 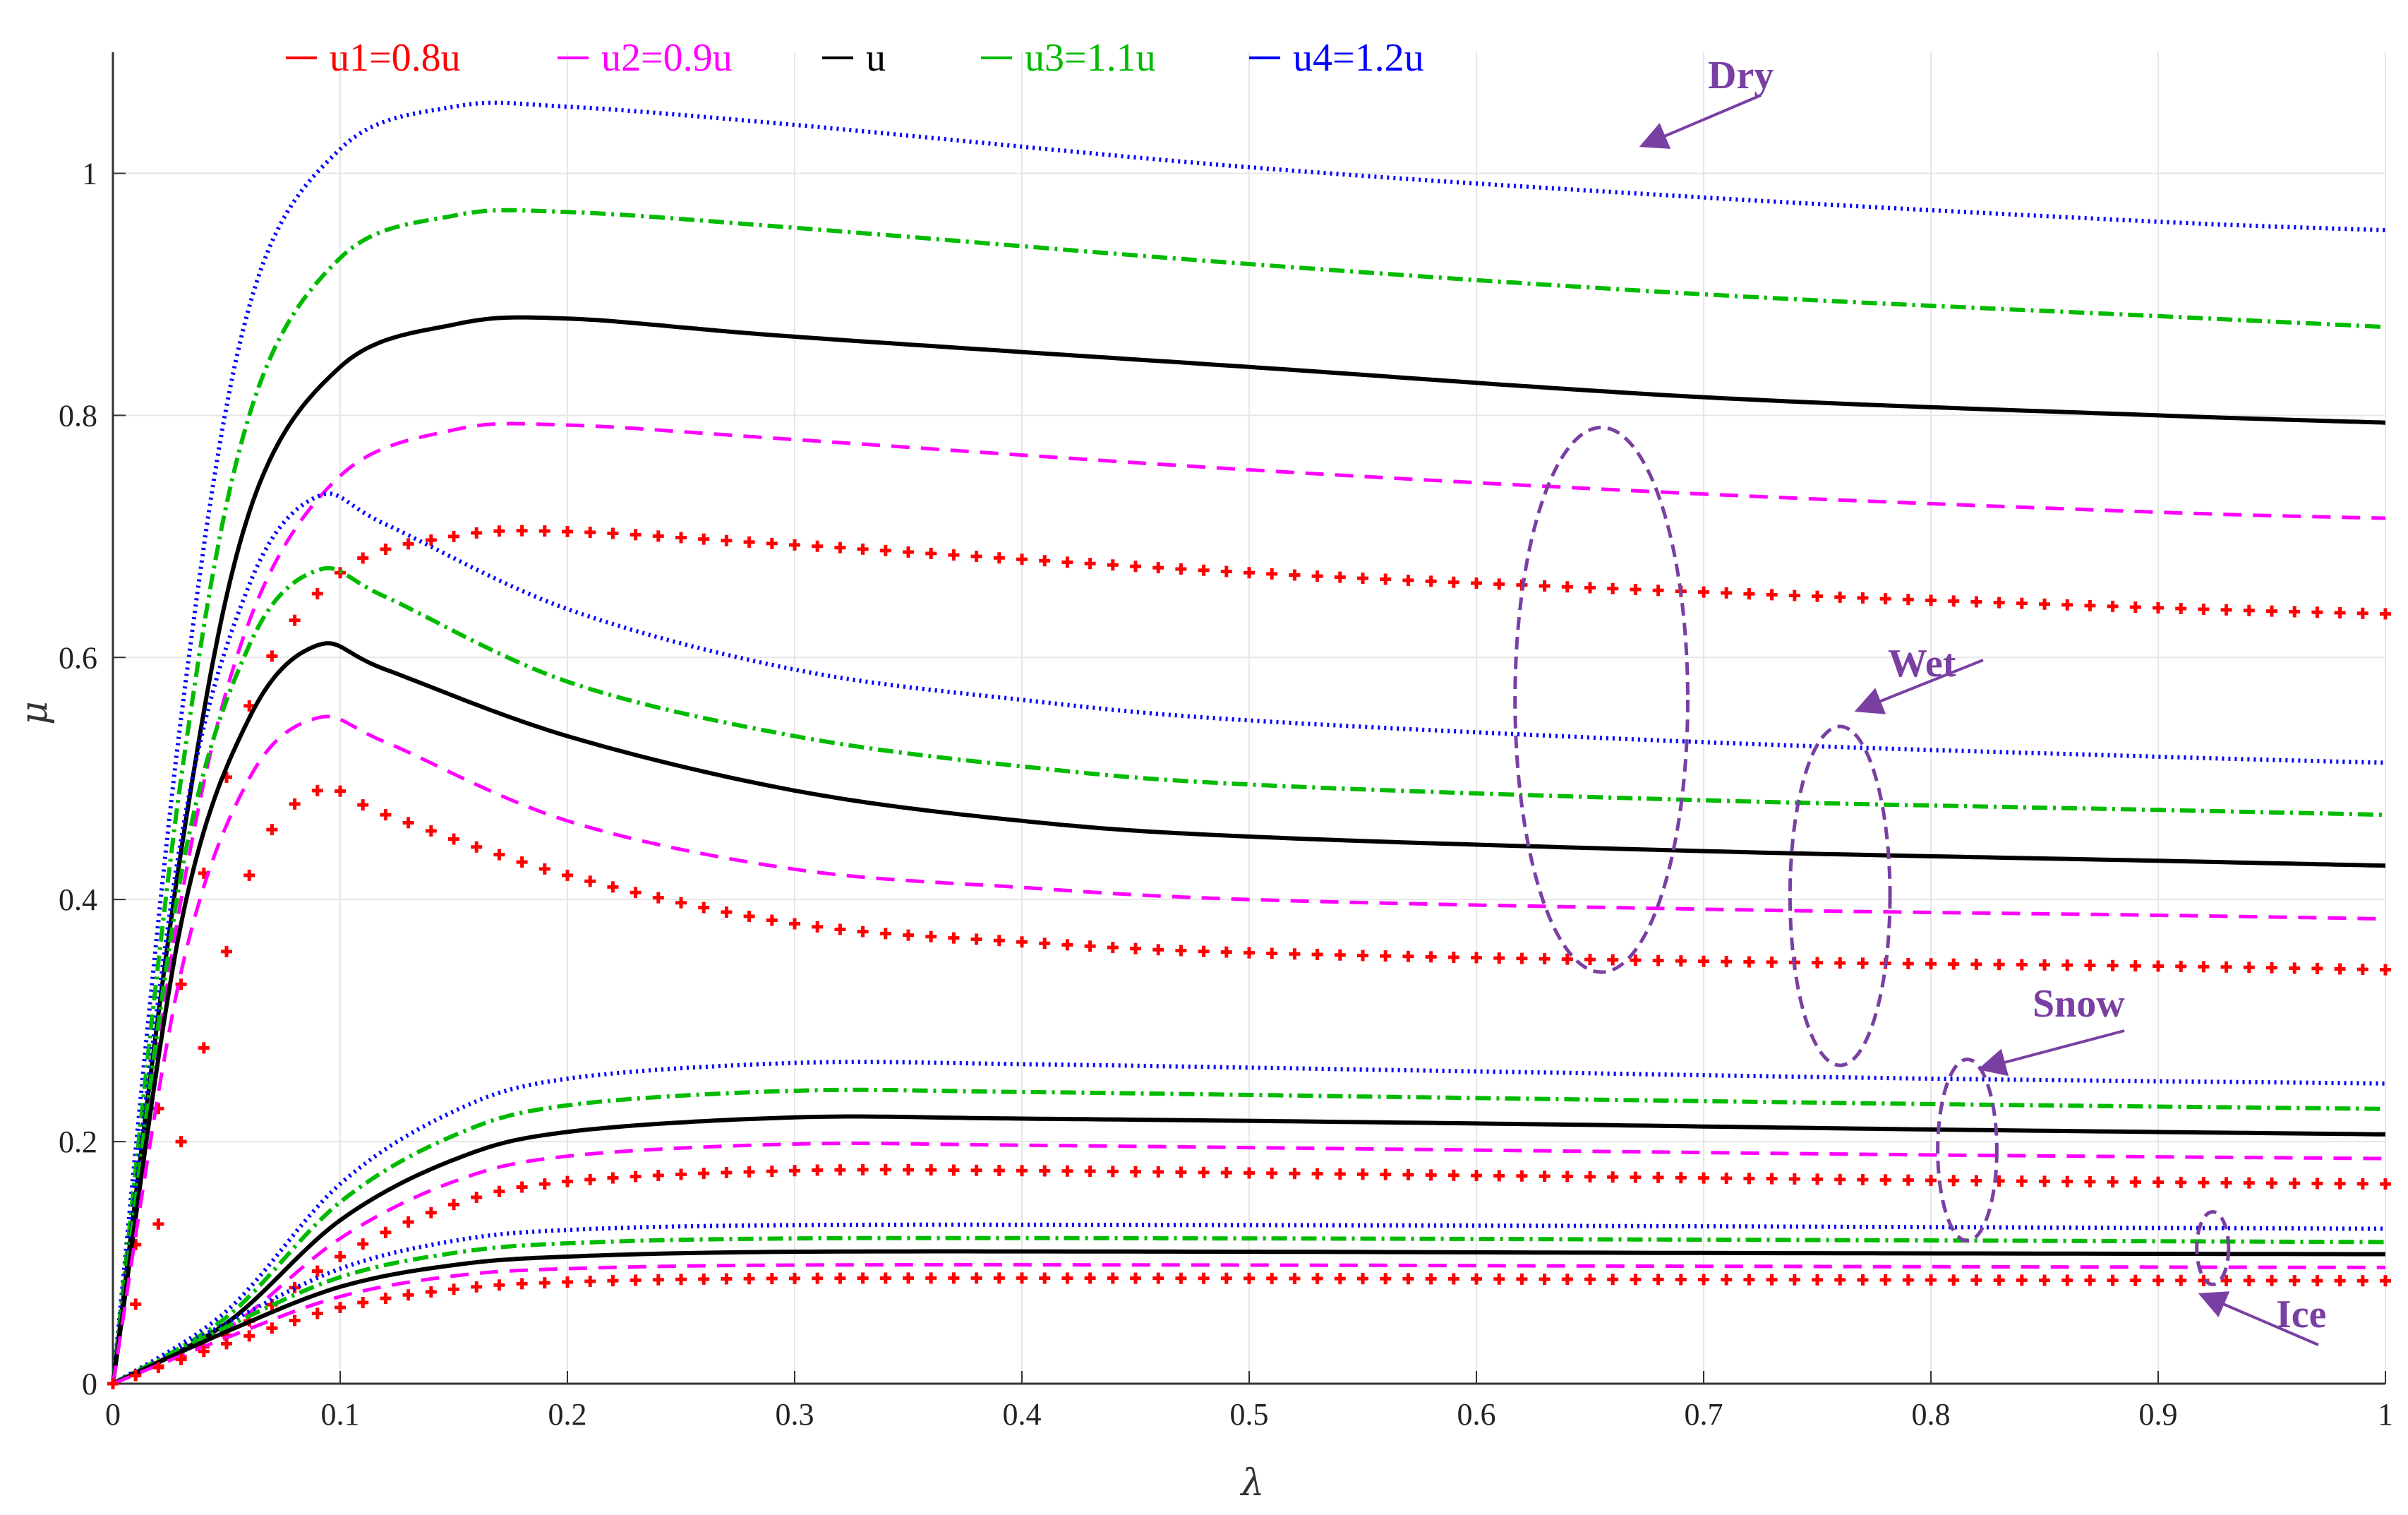 I want to click on x-tick-label: 0, so click(x=113, y=1414).